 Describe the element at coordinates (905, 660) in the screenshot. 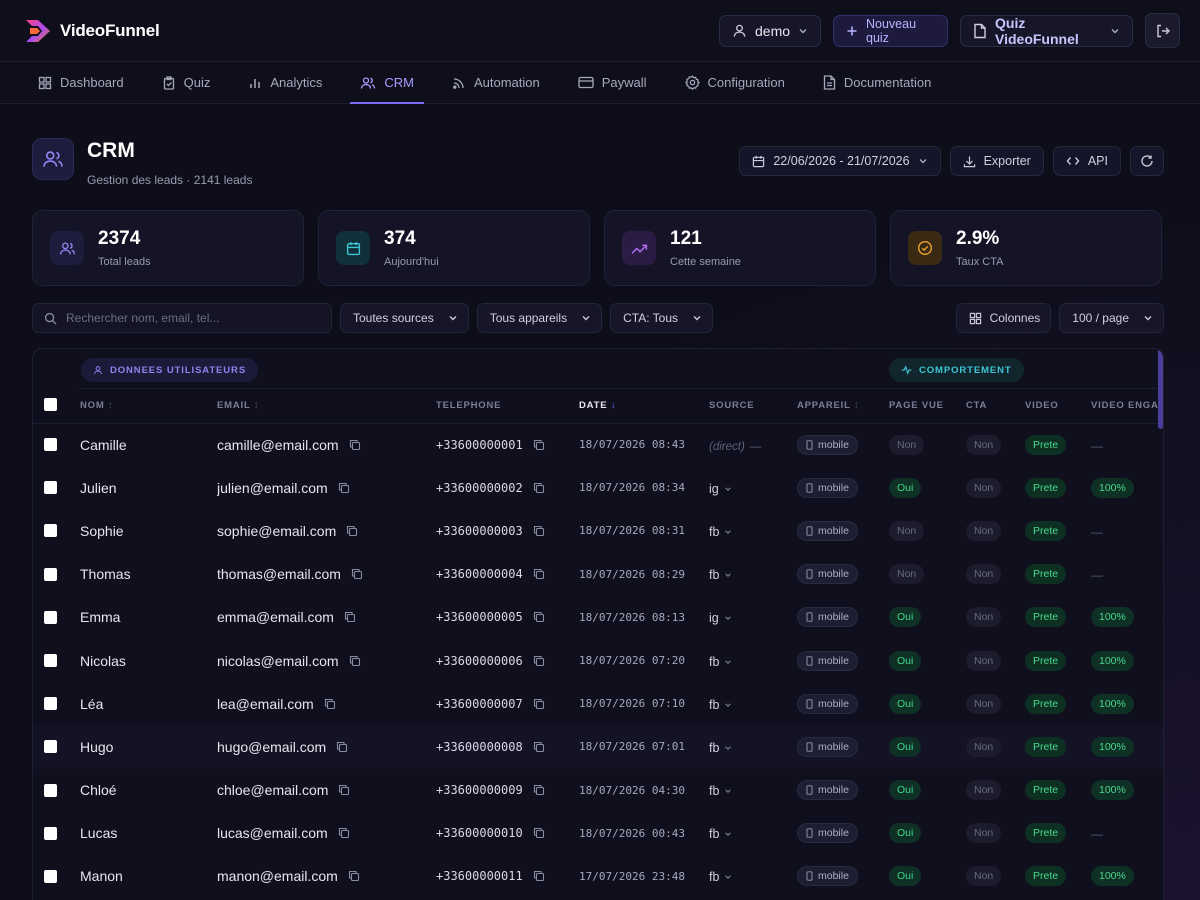

I see `page-vue-badge: Oui` at that location.